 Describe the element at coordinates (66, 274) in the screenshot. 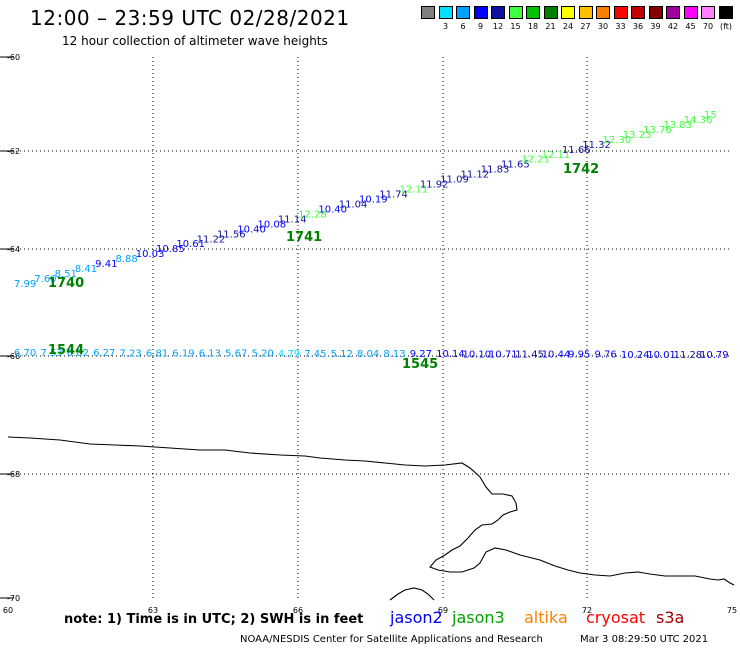

I see `wave-height-value: 8.51` at that location.